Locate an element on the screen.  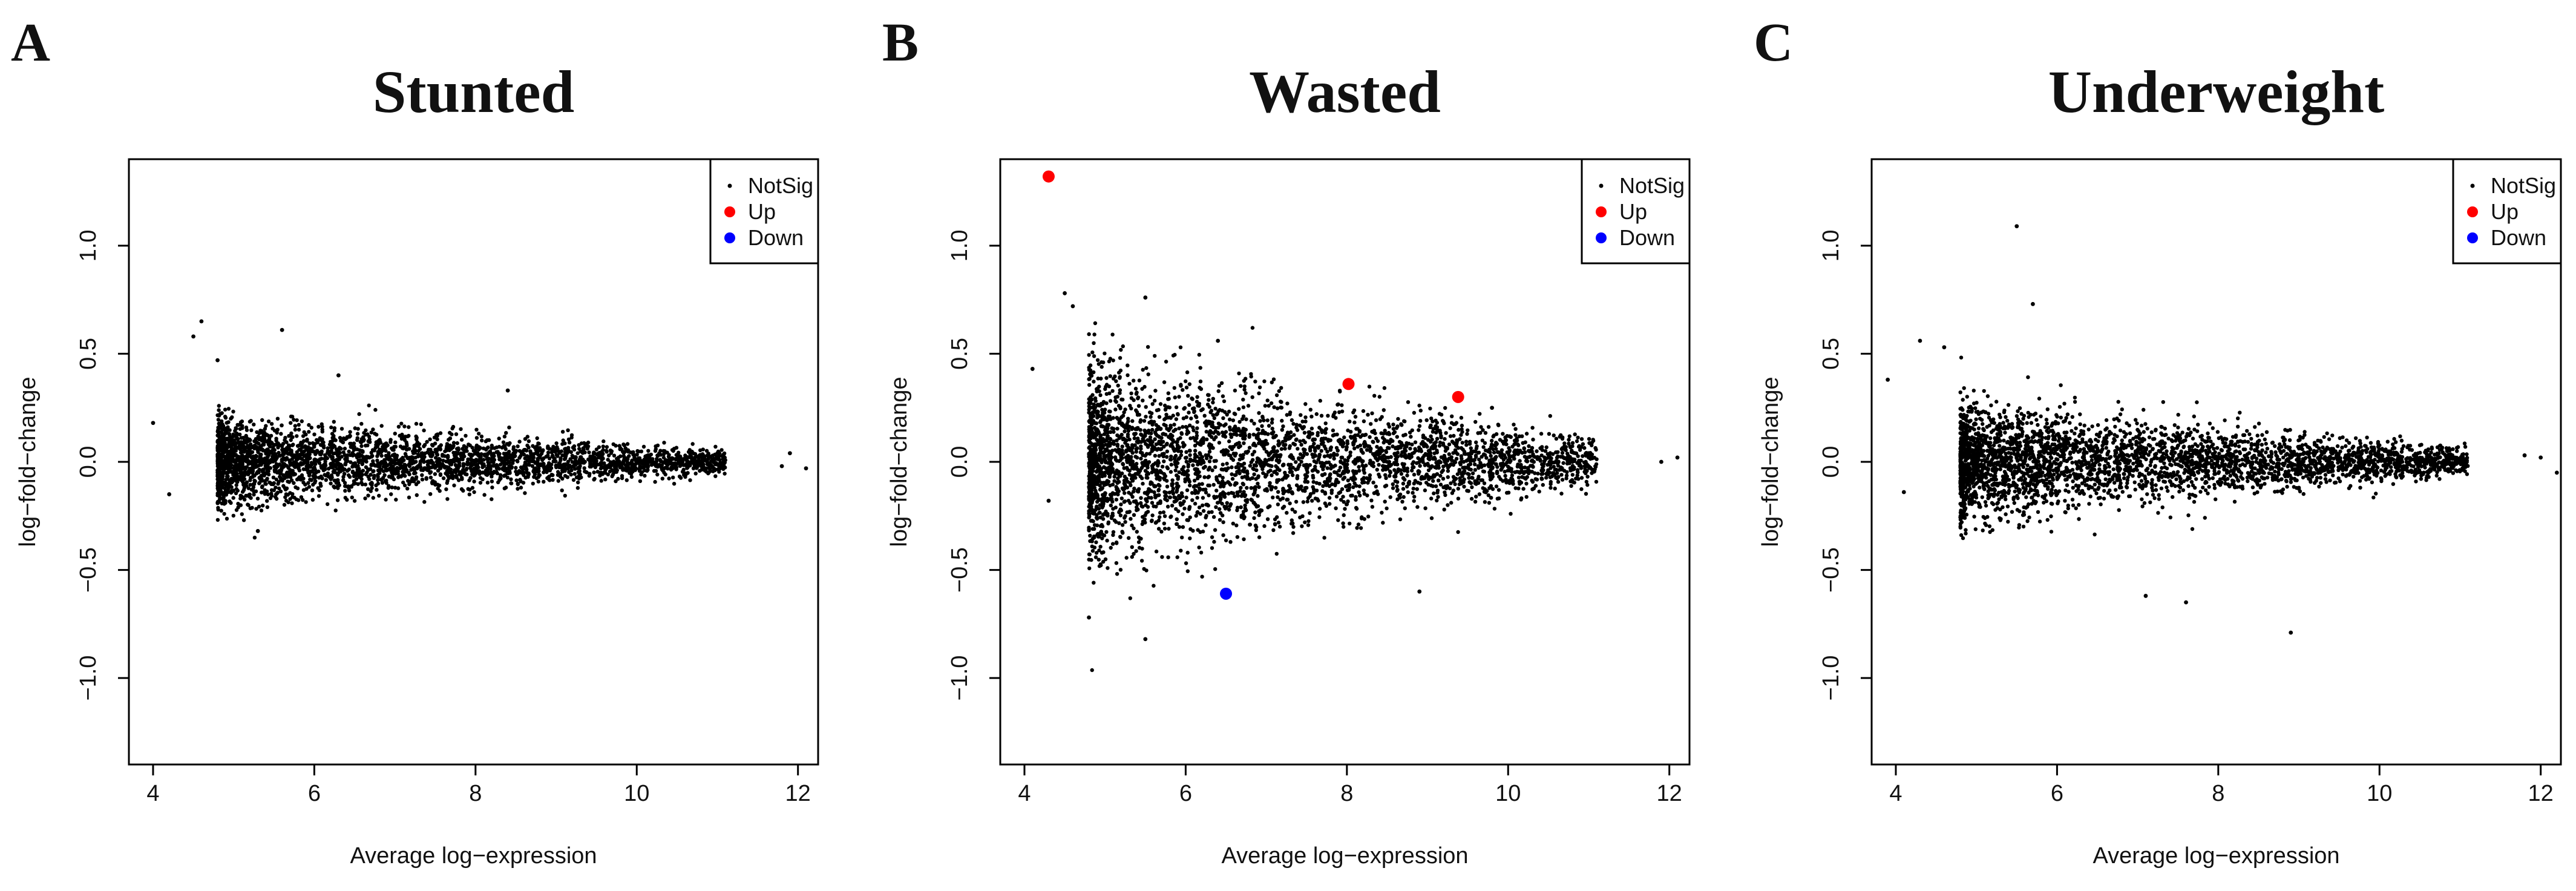
chart-title: Stunted is located at coordinates (473, 91).